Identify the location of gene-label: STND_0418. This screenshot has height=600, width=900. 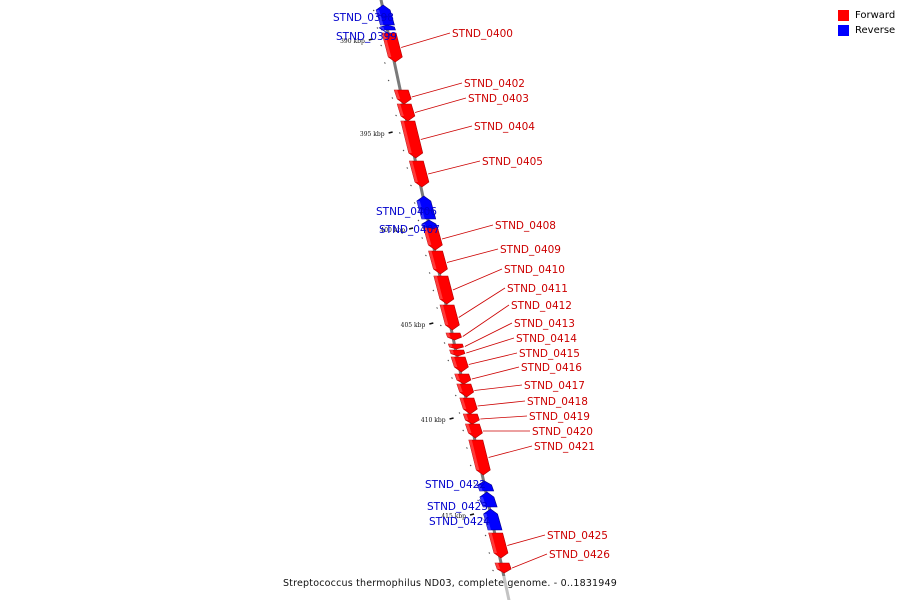
(557, 402).